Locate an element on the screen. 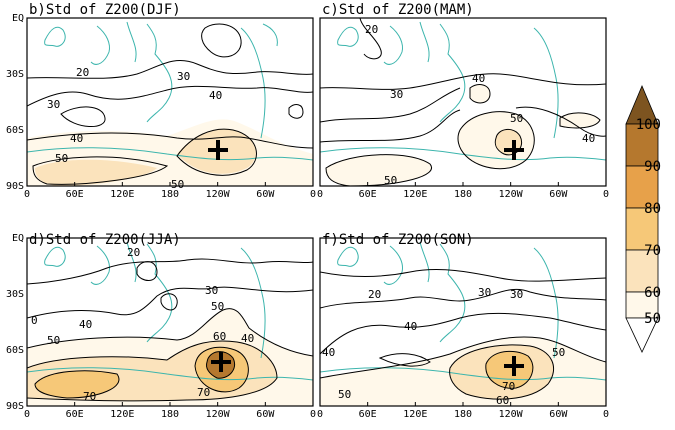  colorbar-label: 60 is located at coordinates (652, 293).